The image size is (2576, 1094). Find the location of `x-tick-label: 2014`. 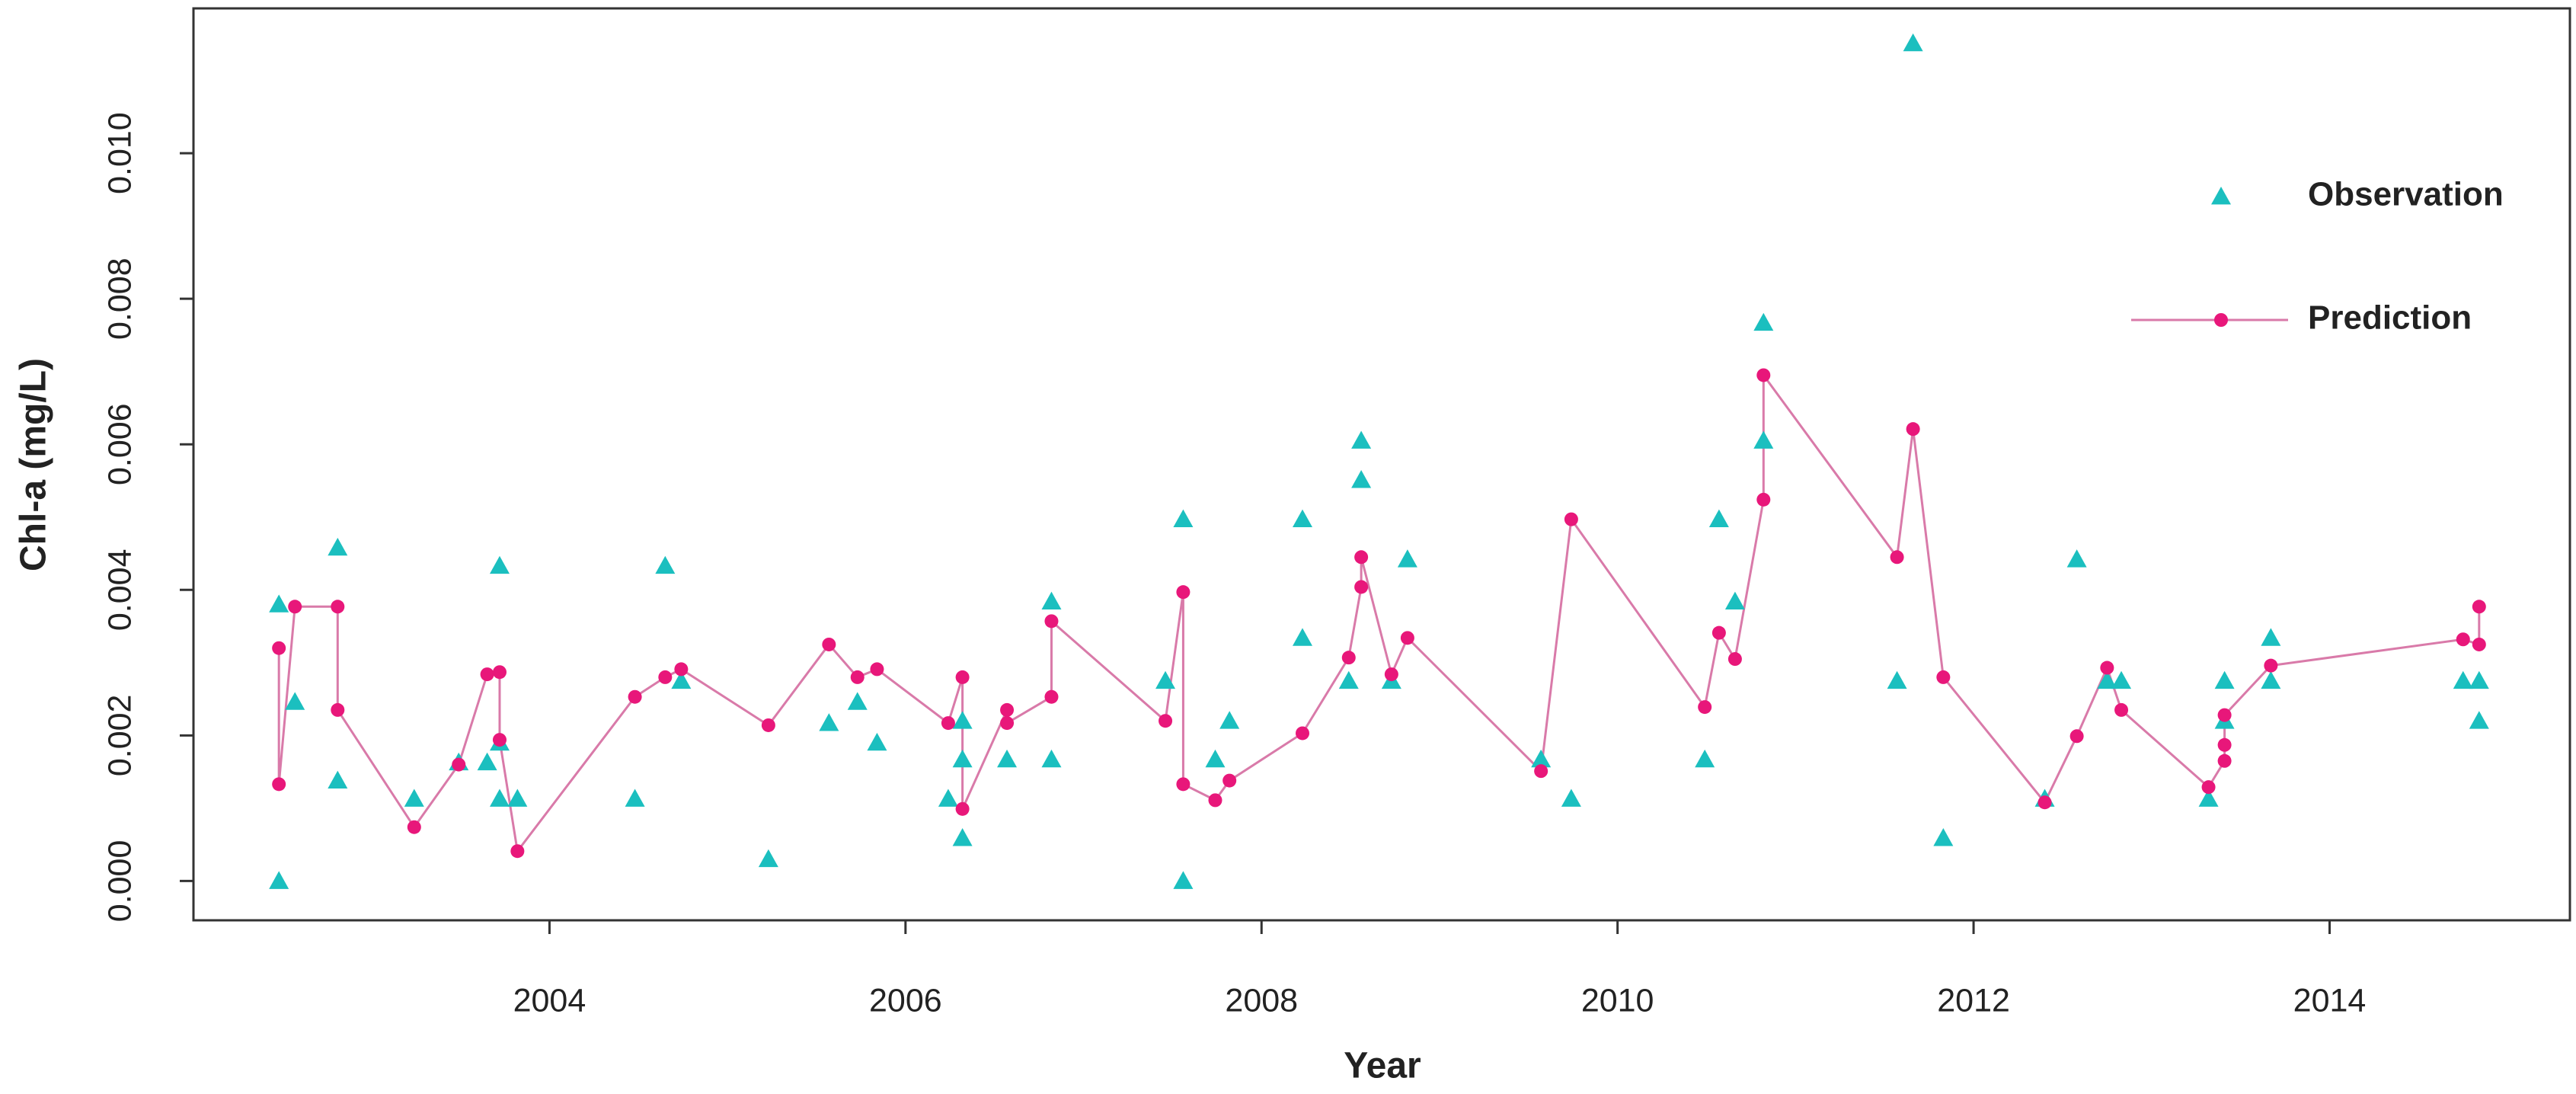

x-tick-label: 2014 is located at coordinates (2330, 1001).